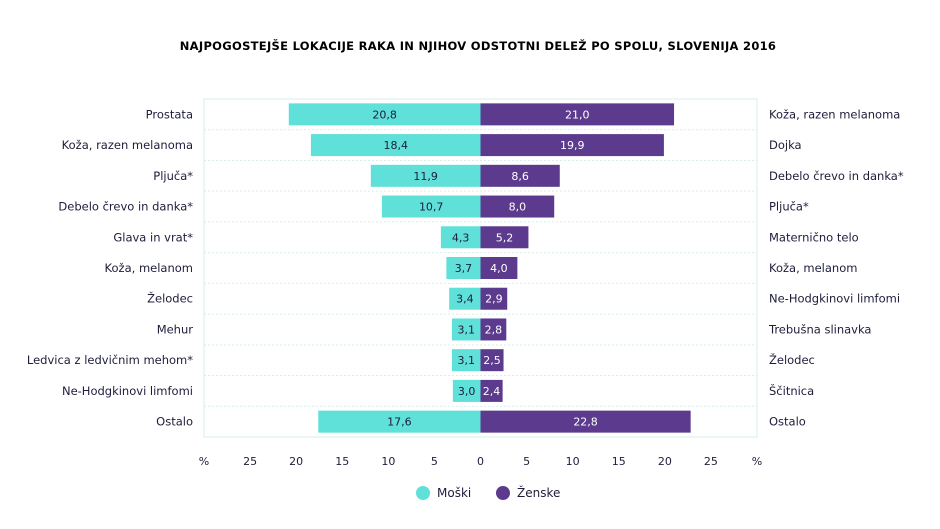 This screenshot has height=529, width=940. I want to click on data-label-women: 2,5, so click(492, 360).